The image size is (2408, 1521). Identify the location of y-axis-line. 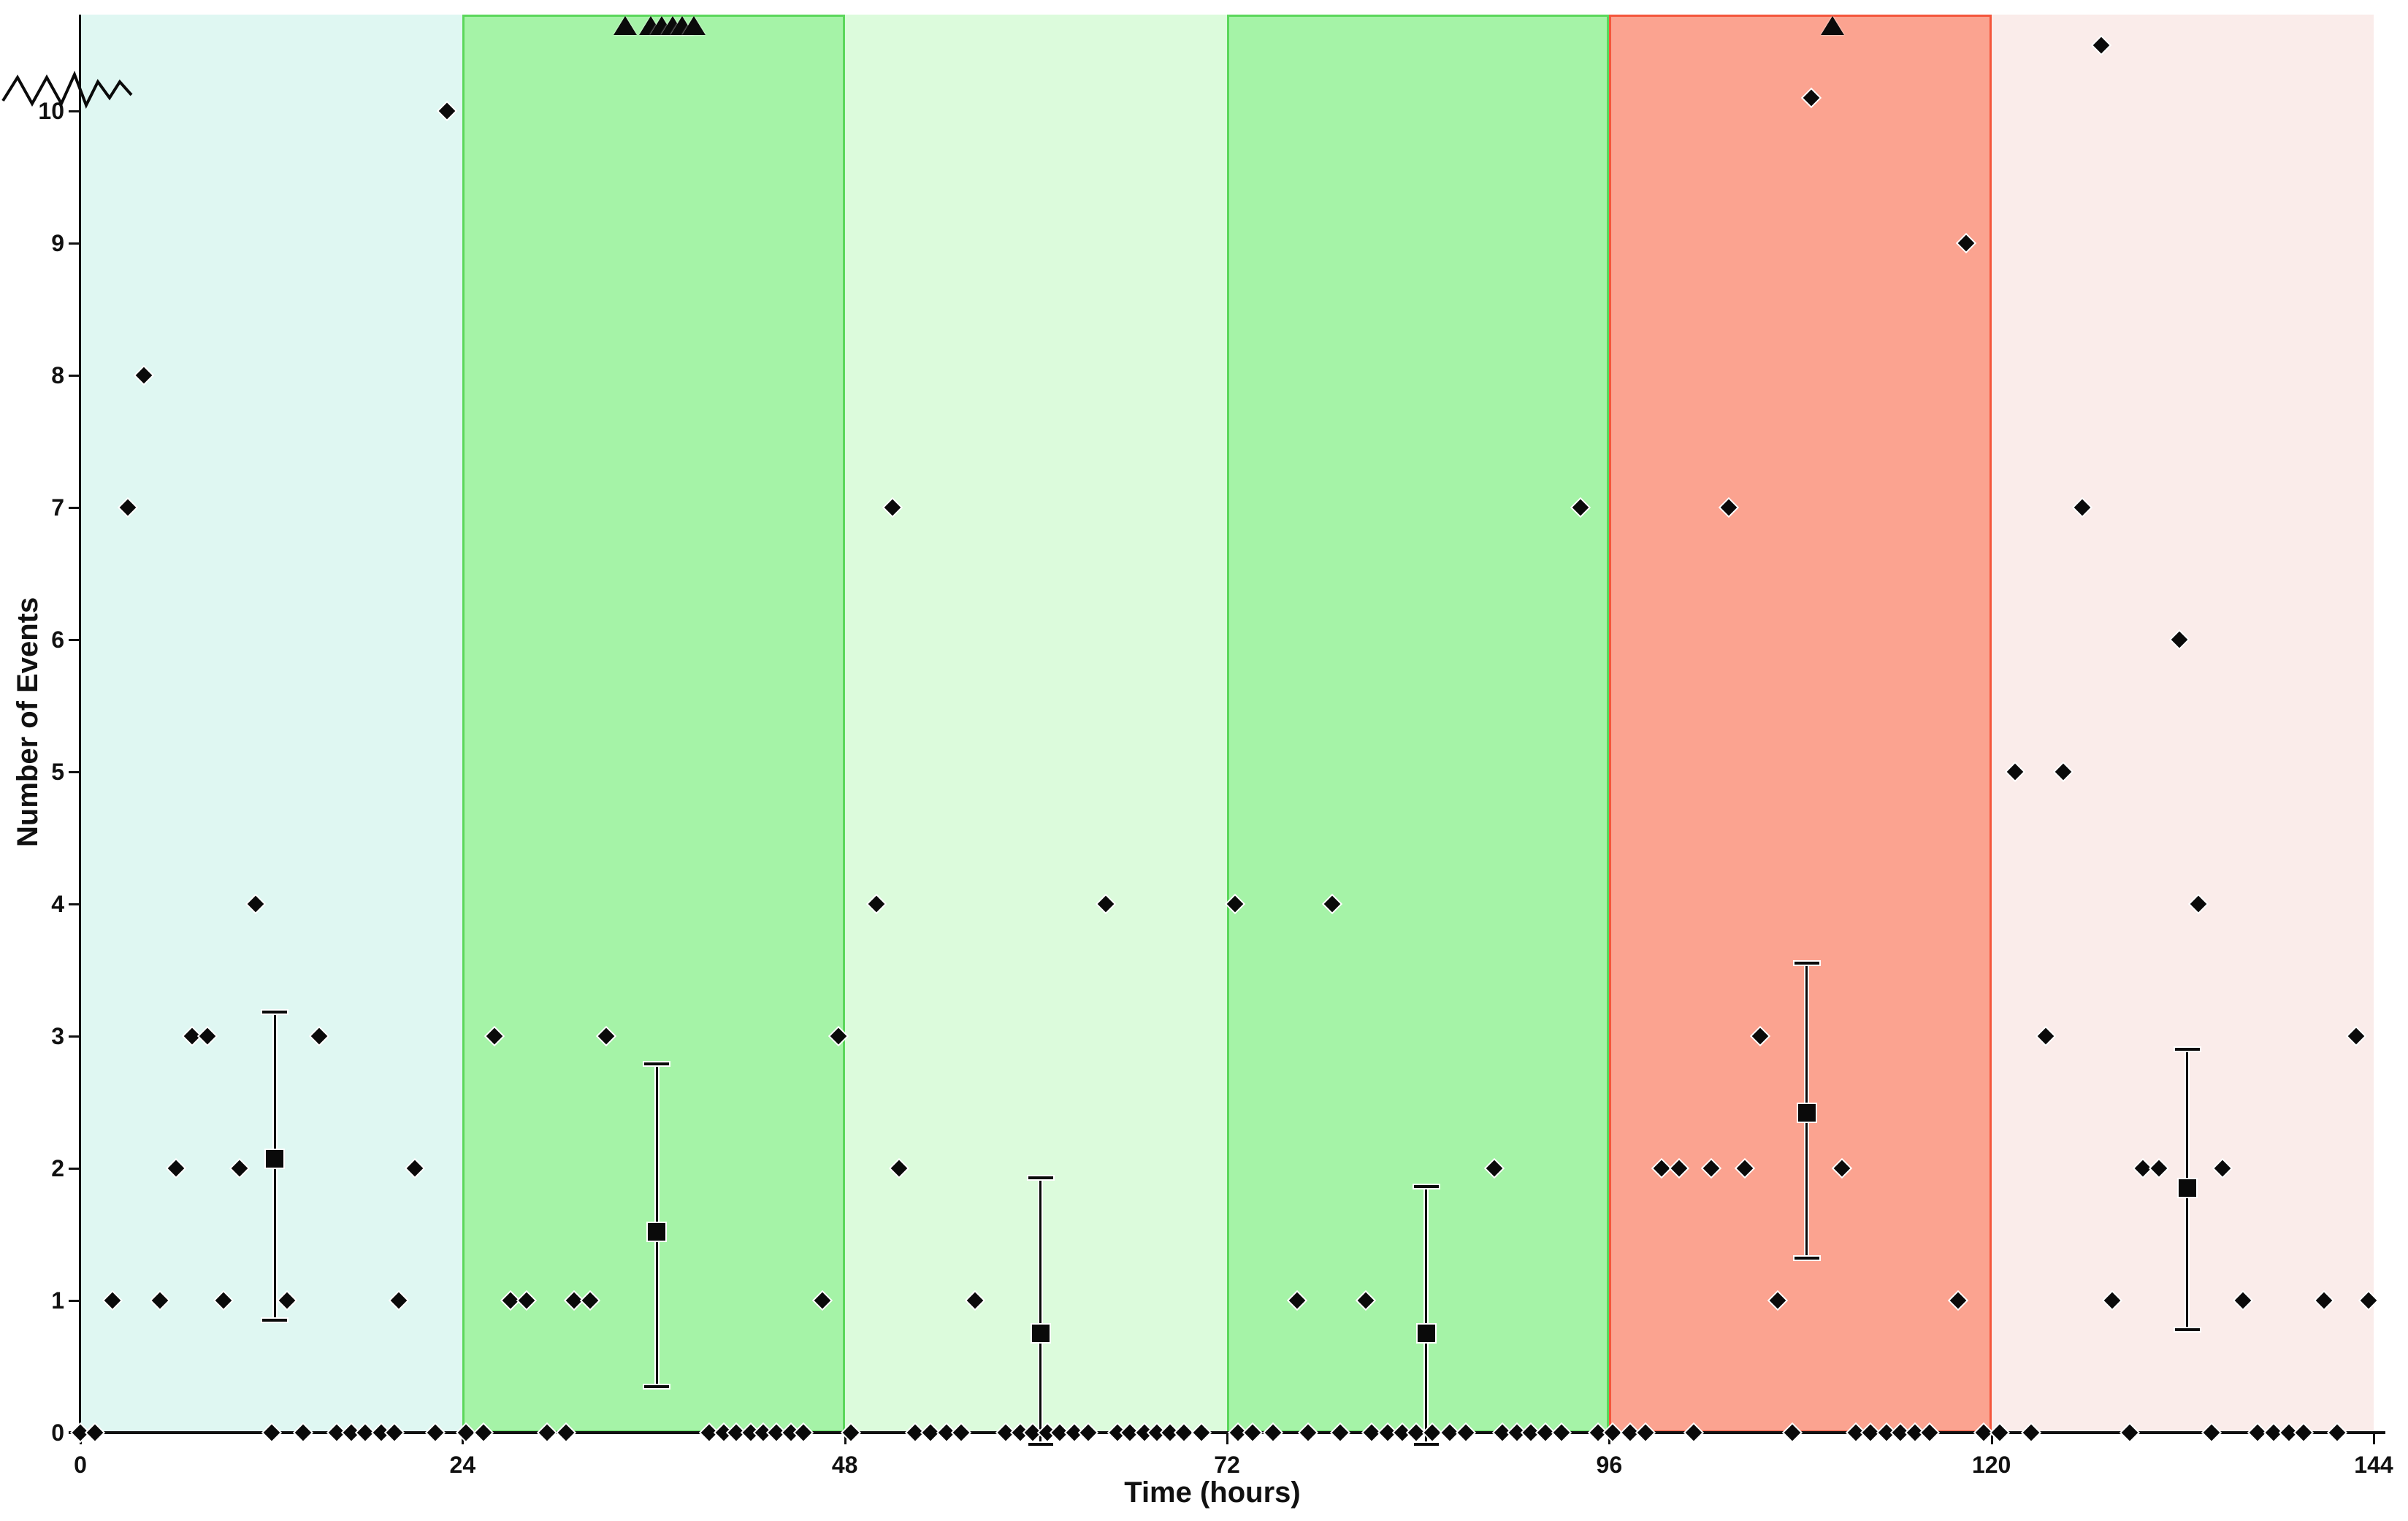
(80, 728).